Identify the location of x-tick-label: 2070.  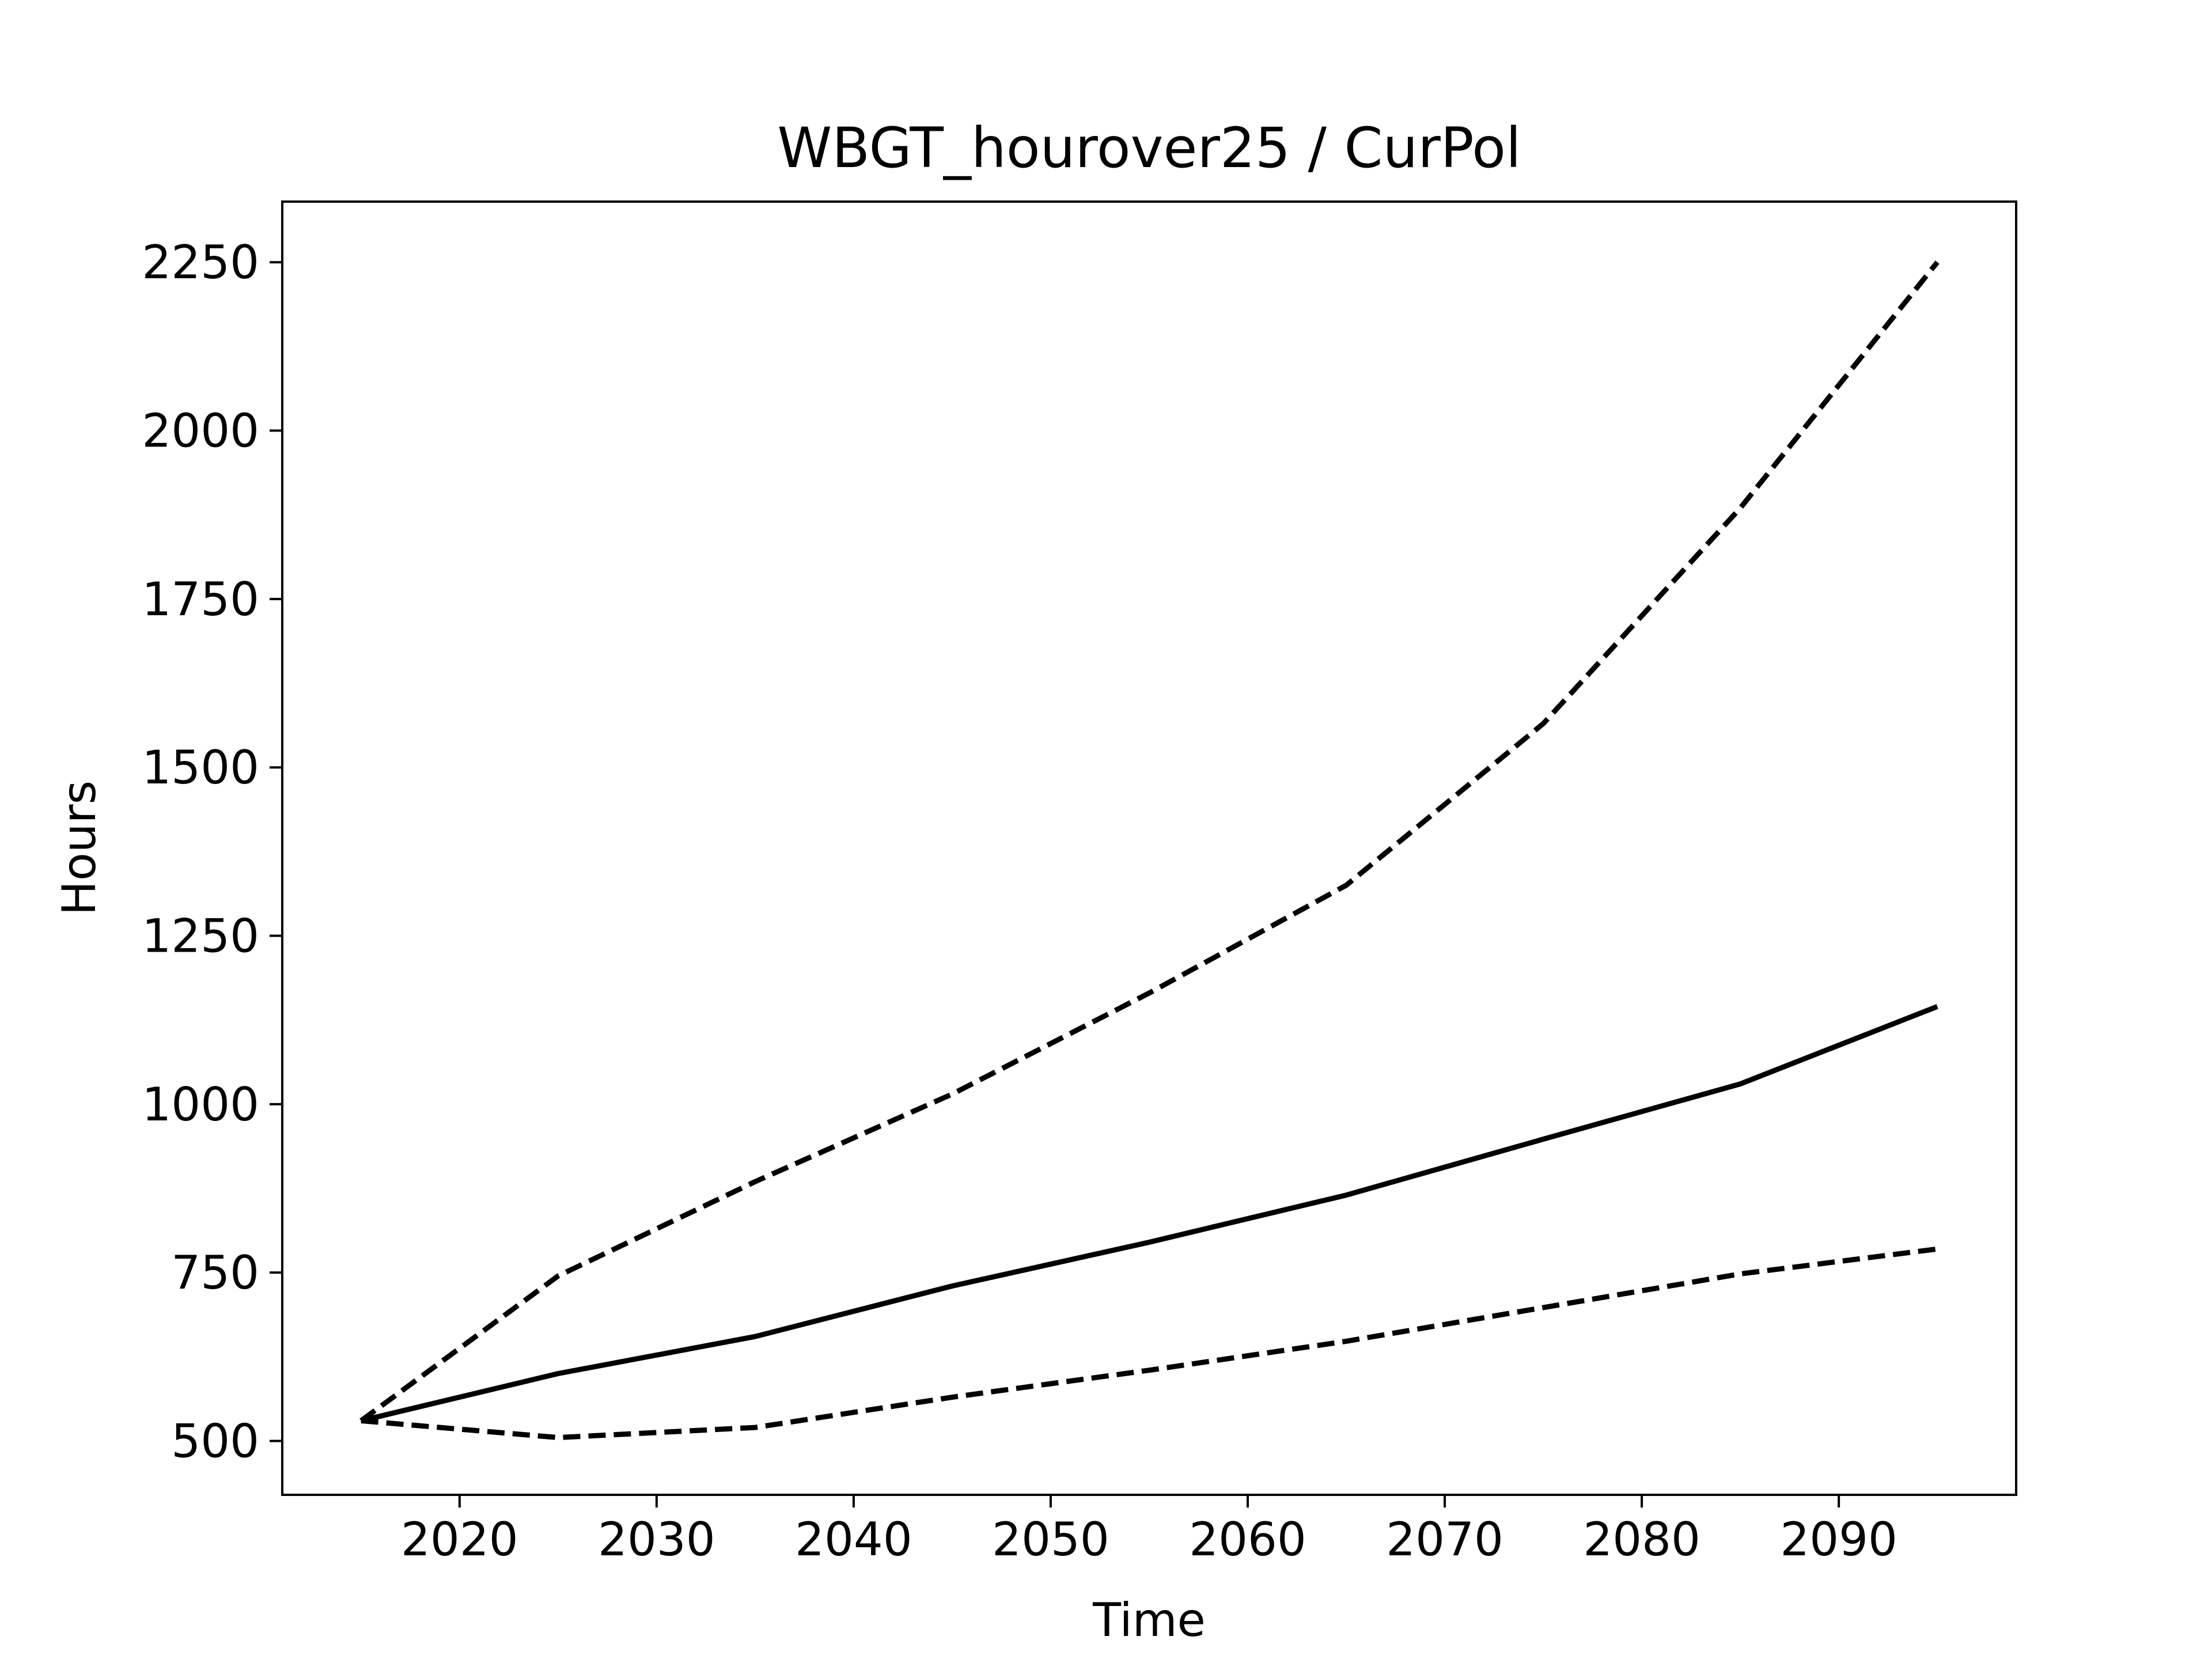
(1444, 1539).